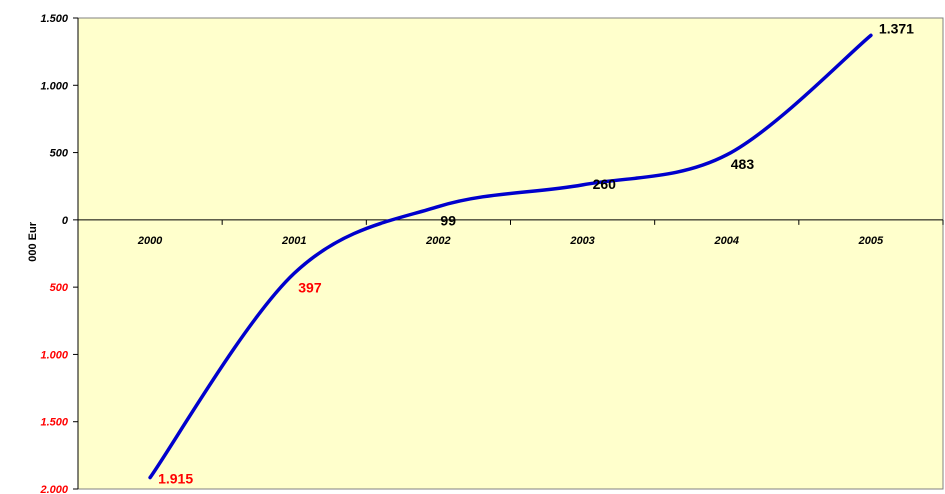 The height and width of the screenshot is (494, 945). Describe the element at coordinates (293, 241) in the screenshot. I see `x-tick-label: 2001` at that location.